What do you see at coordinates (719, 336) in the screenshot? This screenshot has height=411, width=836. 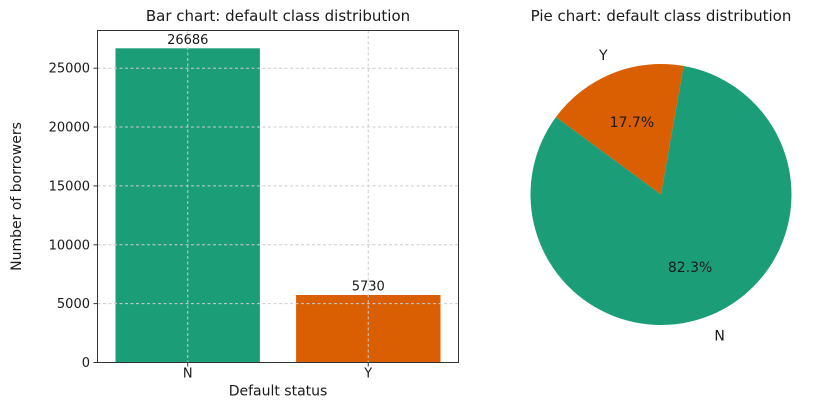 I see `pie-slice-label-N: N` at bounding box center [719, 336].